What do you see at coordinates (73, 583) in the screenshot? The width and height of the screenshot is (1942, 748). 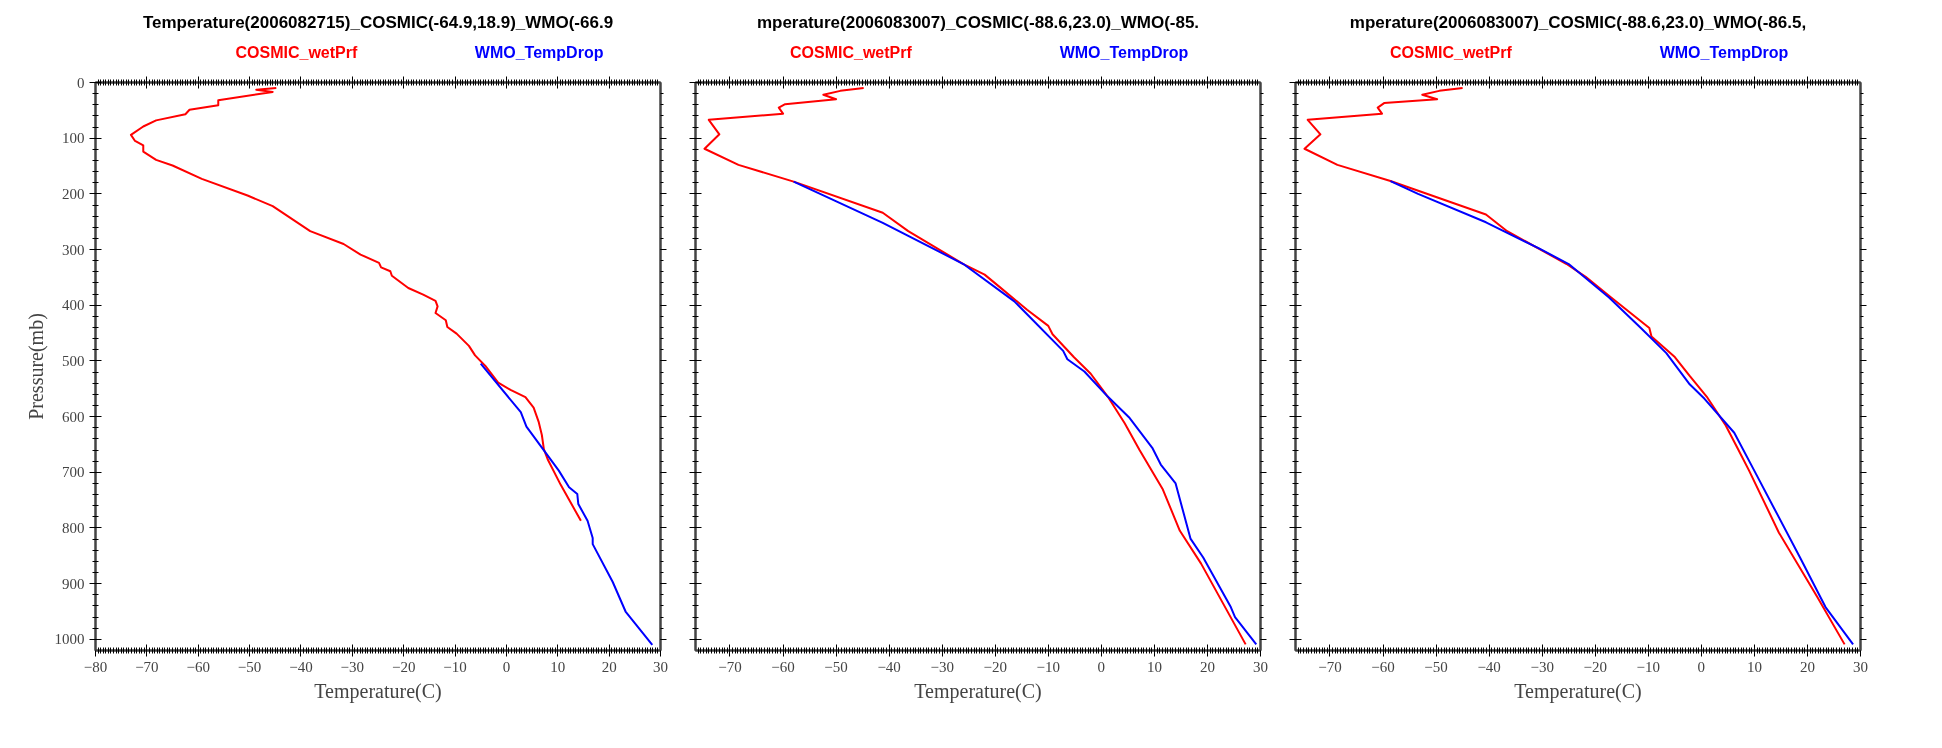 I see `y-tick-label: 900` at bounding box center [73, 583].